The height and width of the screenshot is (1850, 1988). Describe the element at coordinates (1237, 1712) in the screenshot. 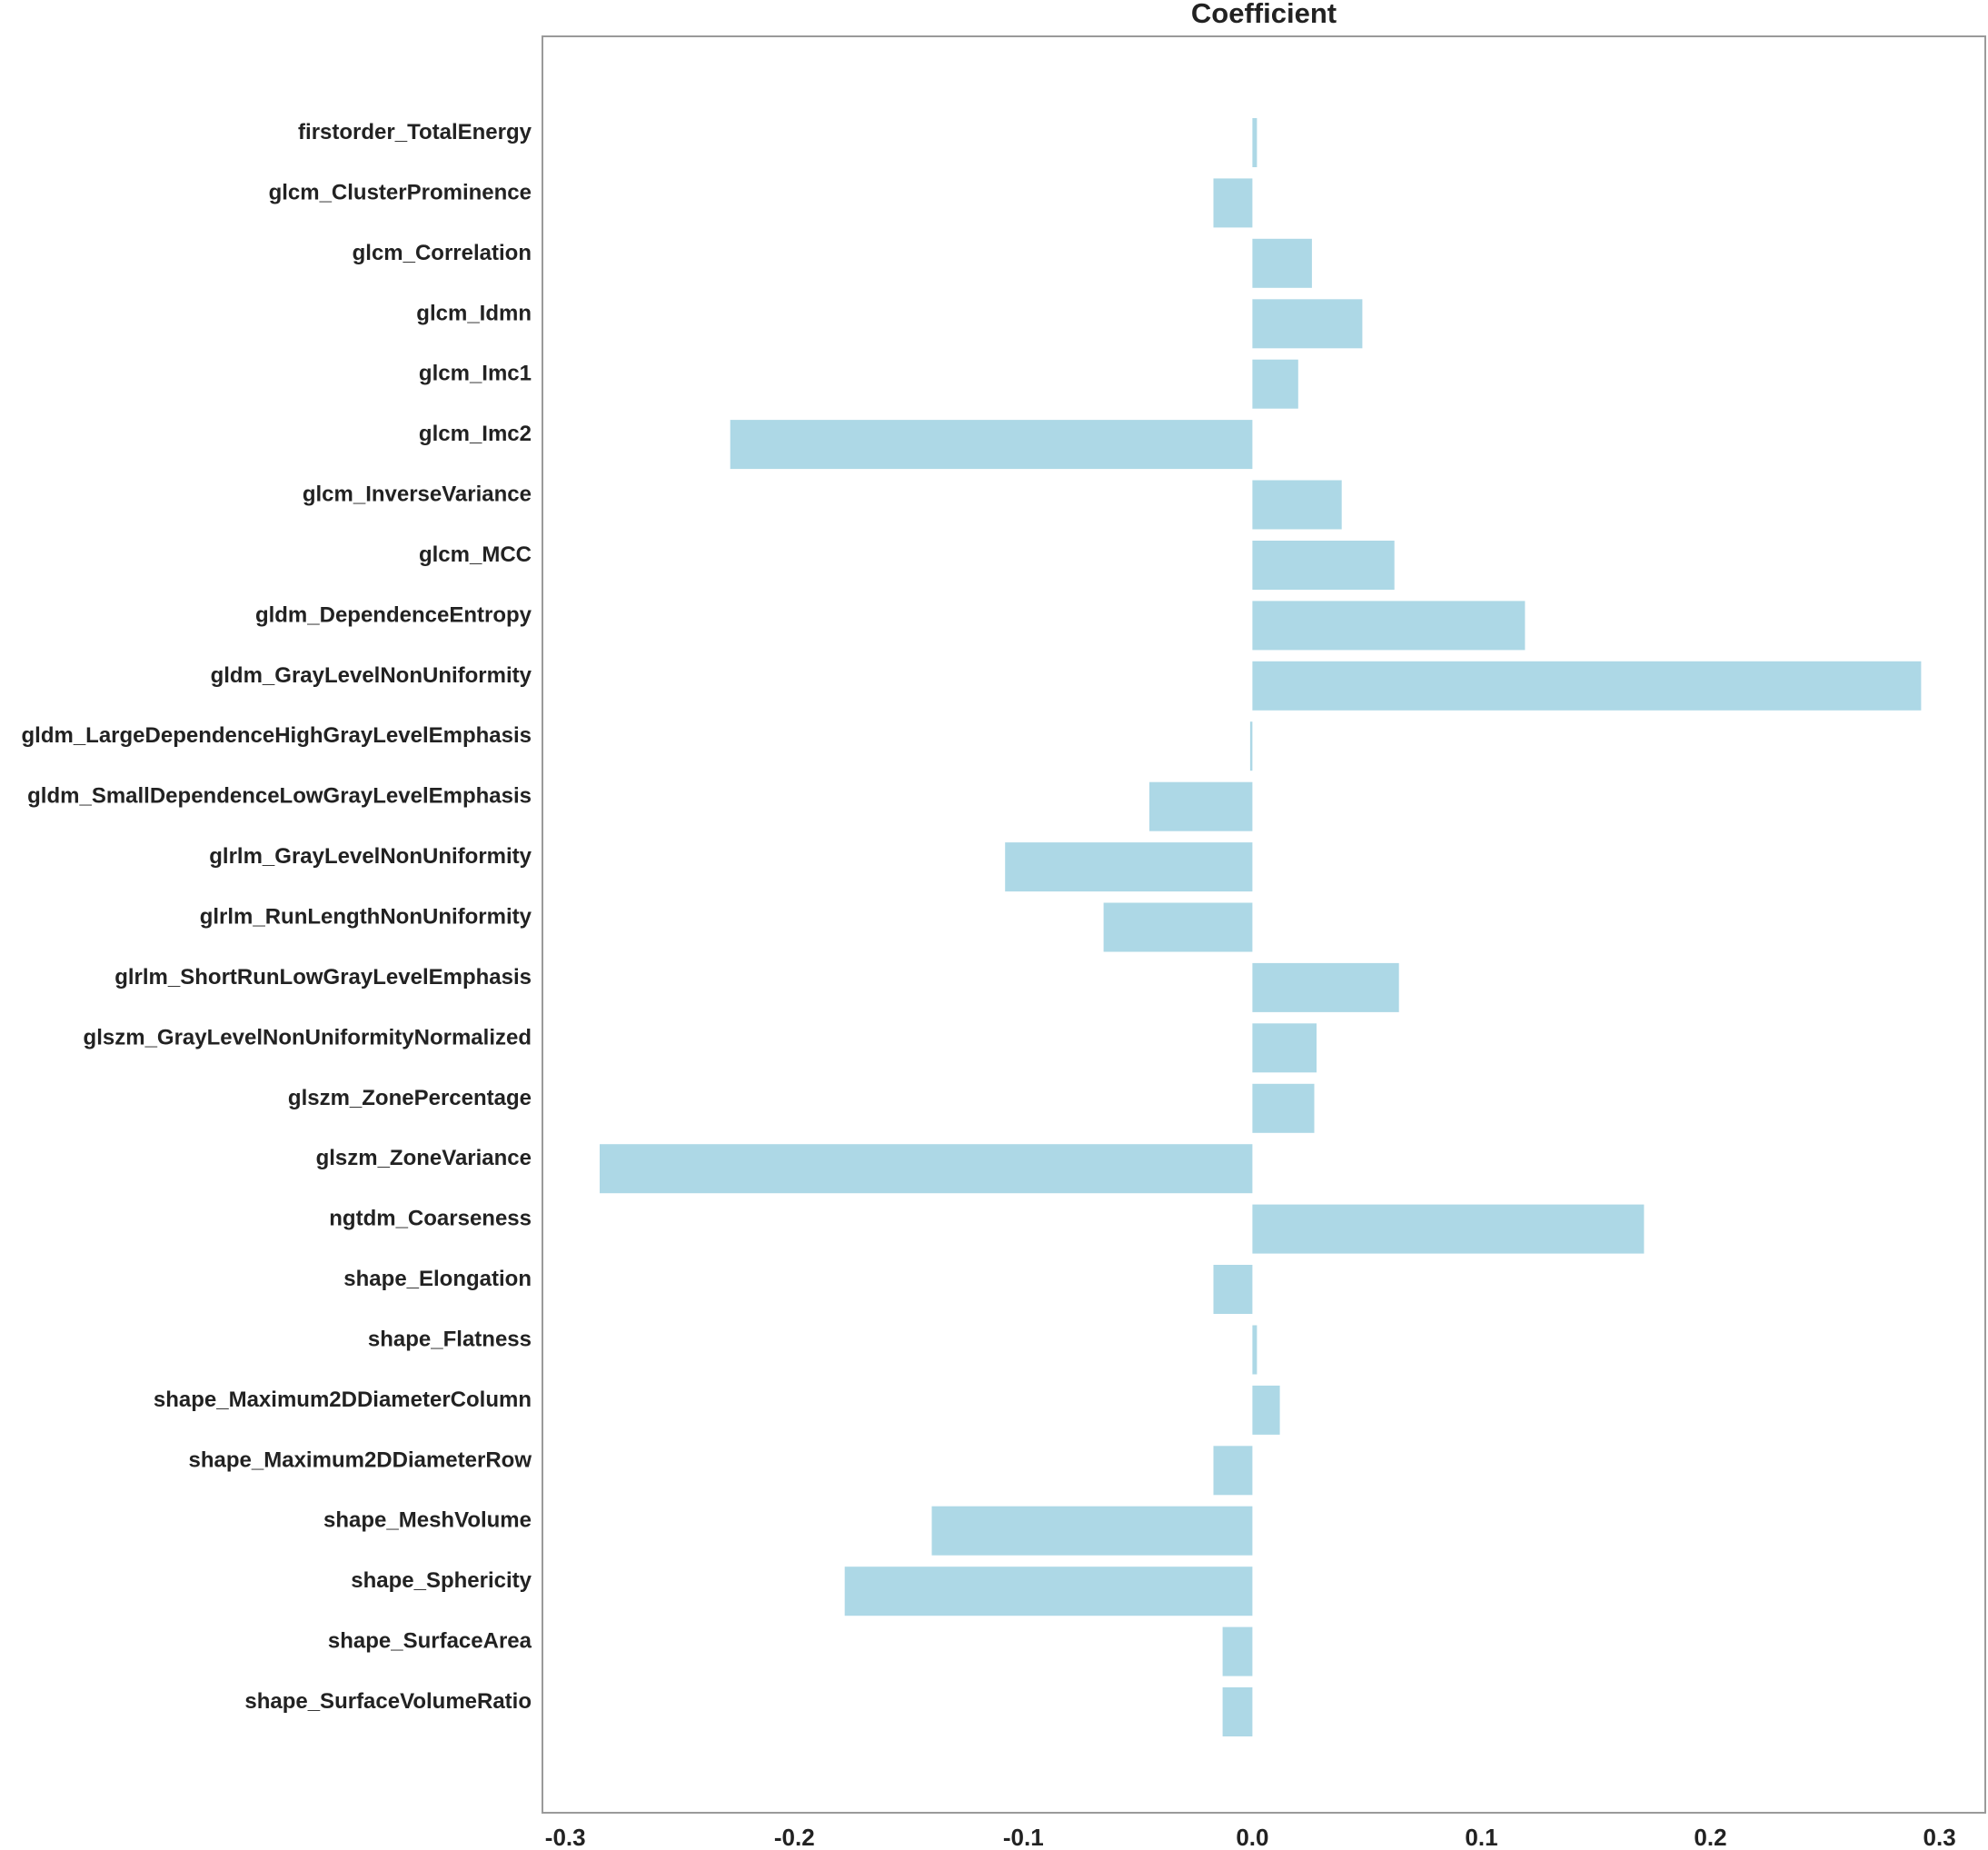

I see `bar-shape_SurfaceVolumeRatio` at that location.